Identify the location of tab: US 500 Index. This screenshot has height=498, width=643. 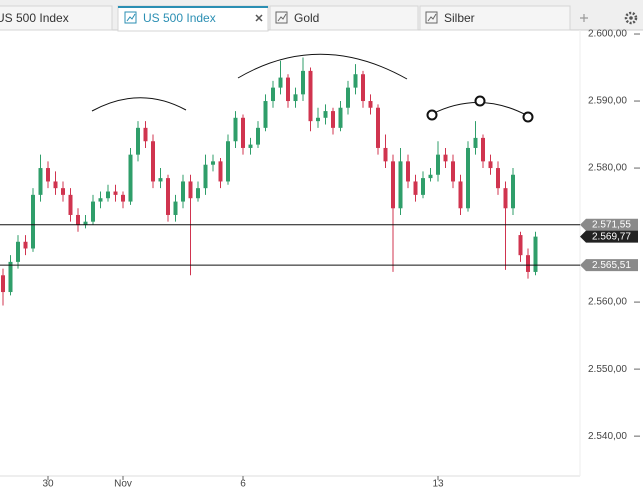
(56, 18).